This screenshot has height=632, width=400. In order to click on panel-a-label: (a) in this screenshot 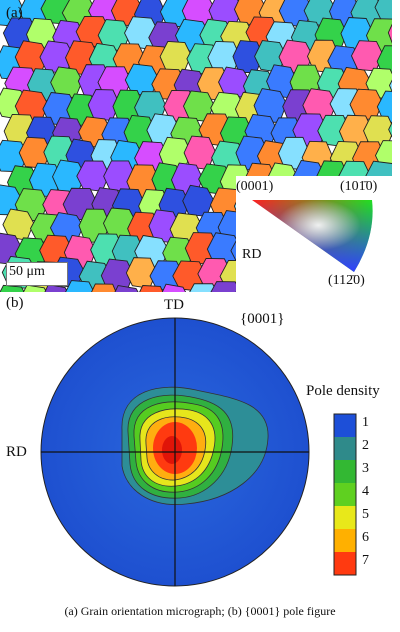, I will do `click(14, 13)`.